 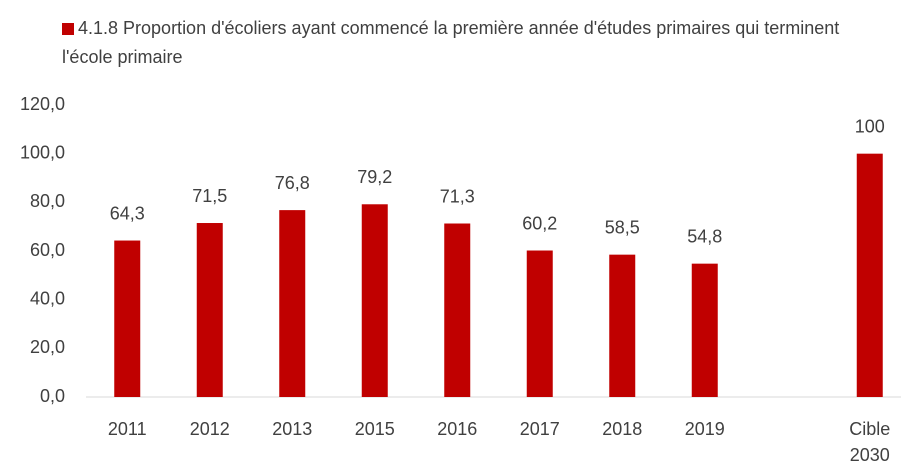 What do you see at coordinates (622, 227) in the screenshot?
I see `data-label: 58,5` at bounding box center [622, 227].